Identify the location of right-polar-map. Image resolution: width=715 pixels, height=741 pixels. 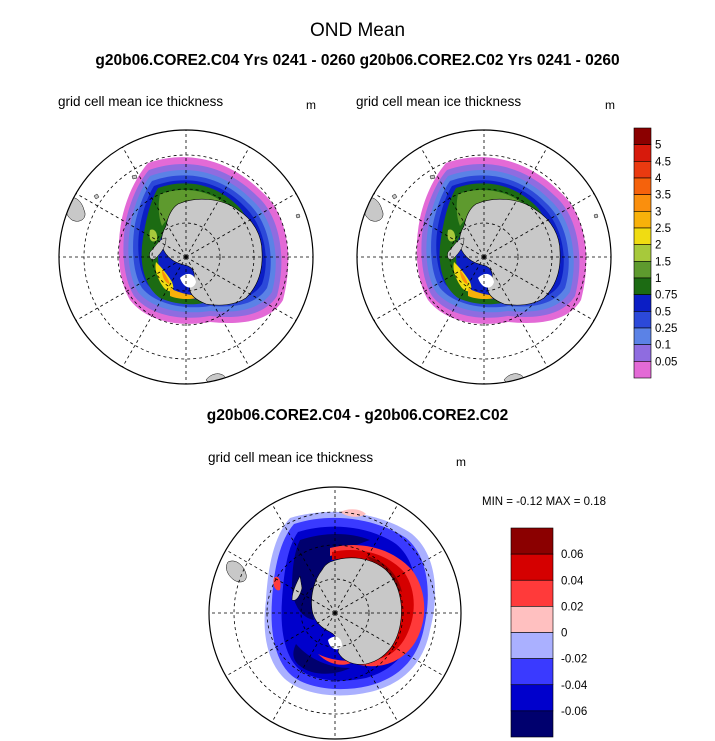
(484, 257).